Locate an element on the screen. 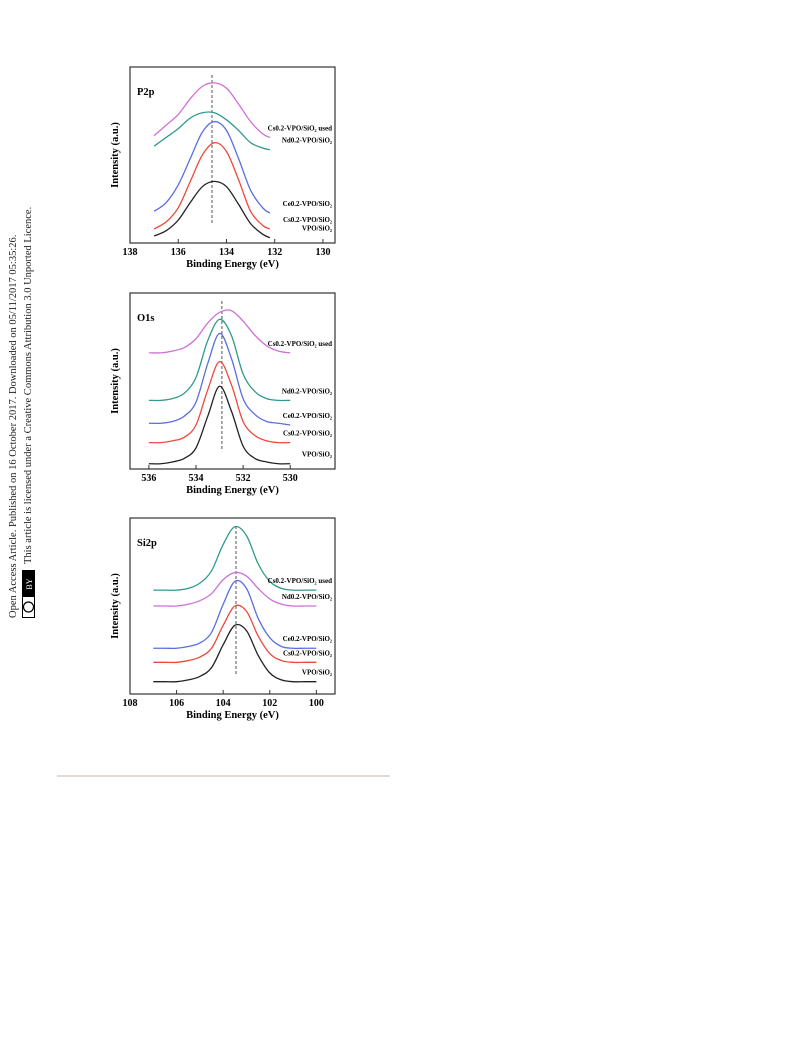  x-tick-label: 106 is located at coordinates (176, 703).